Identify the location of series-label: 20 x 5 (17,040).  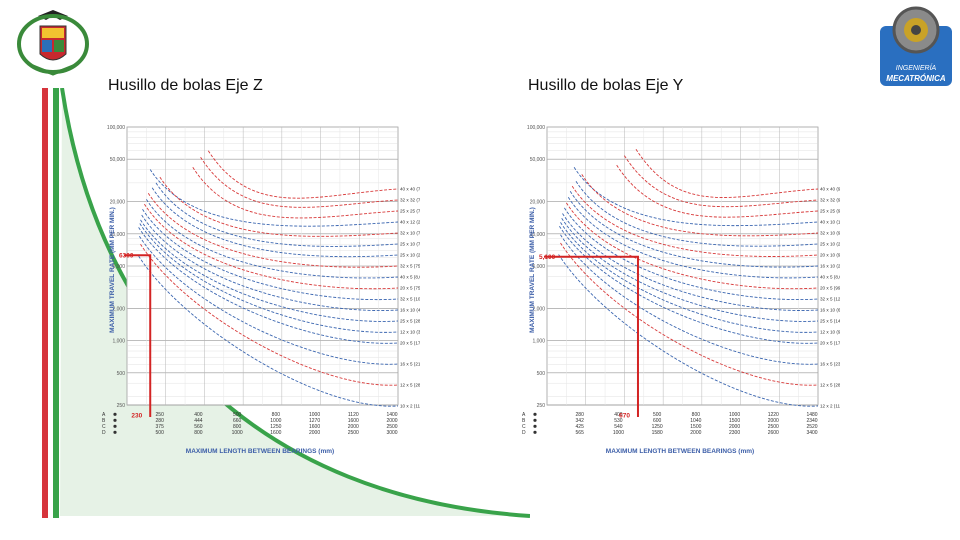
(410, 343).